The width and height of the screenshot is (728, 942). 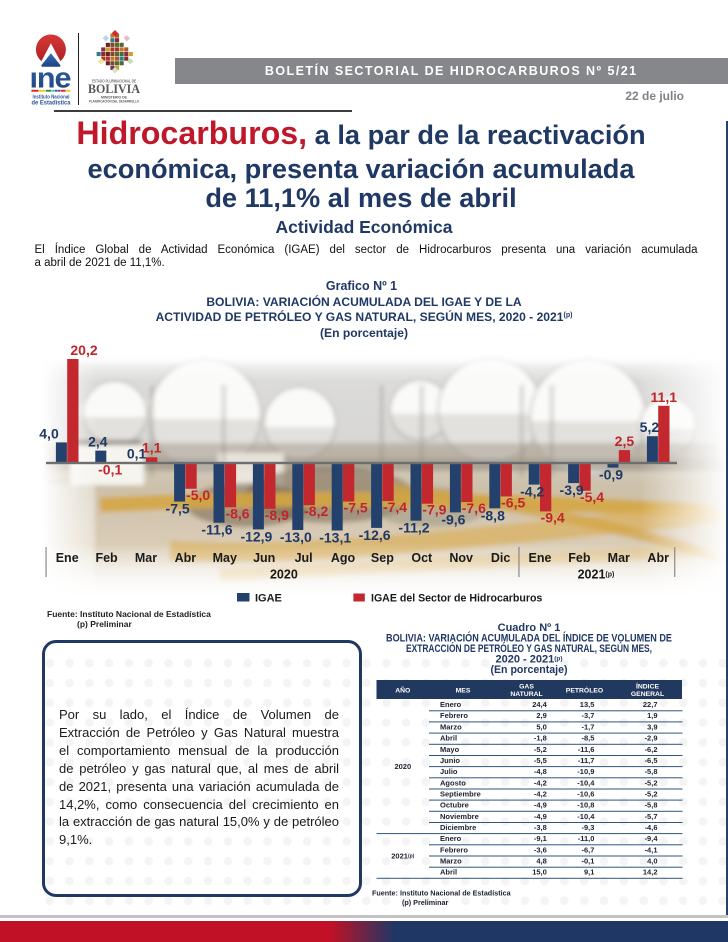 What do you see at coordinates (651, 738) in the screenshot?
I see `svg-text: -2,9` at bounding box center [651, 738].